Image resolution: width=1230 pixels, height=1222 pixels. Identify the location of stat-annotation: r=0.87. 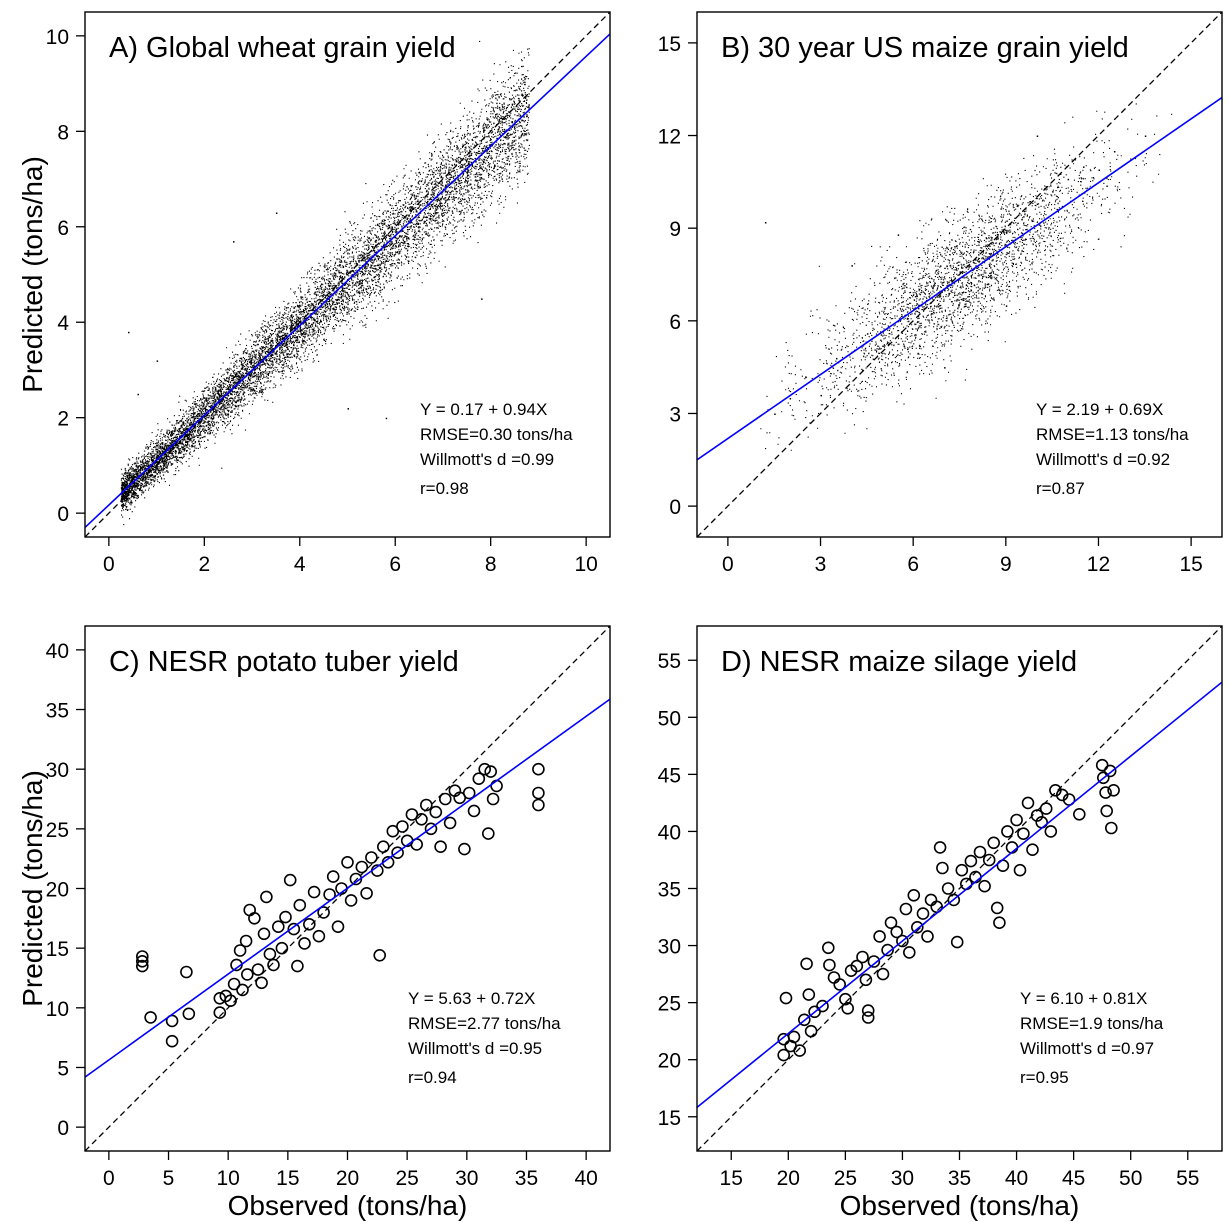
(1060, 488).